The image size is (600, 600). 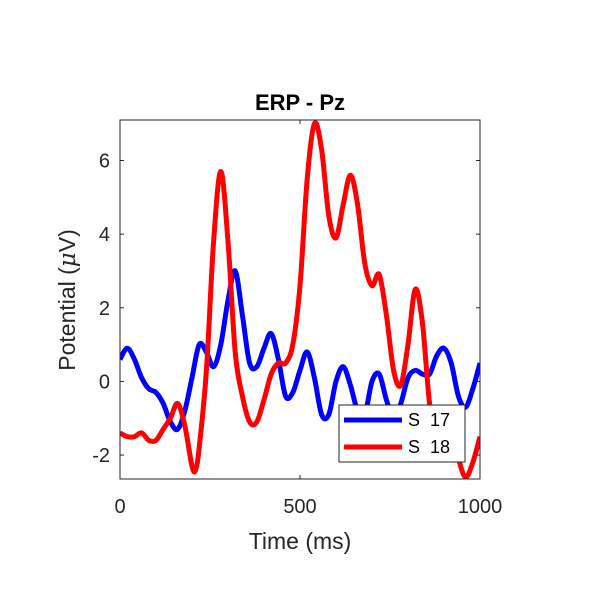 I want to click on y-axis-label-mu: μ, so click(x=68, y=259).